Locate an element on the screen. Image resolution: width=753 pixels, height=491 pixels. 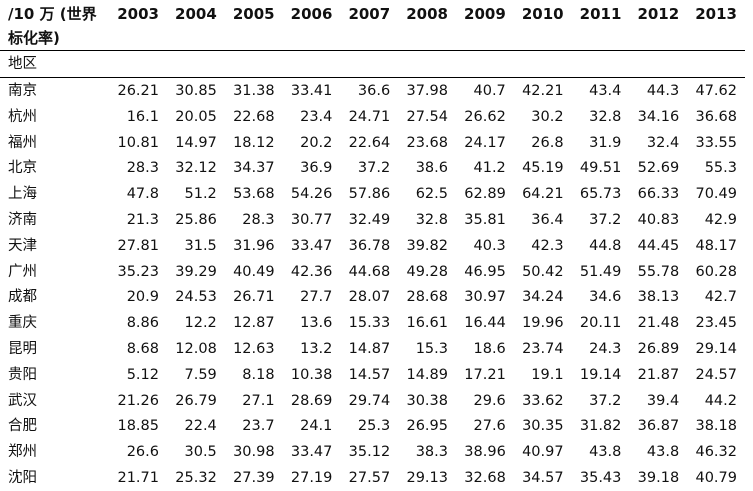
cell-value: 47.62 is located at coordinates (716, 91).